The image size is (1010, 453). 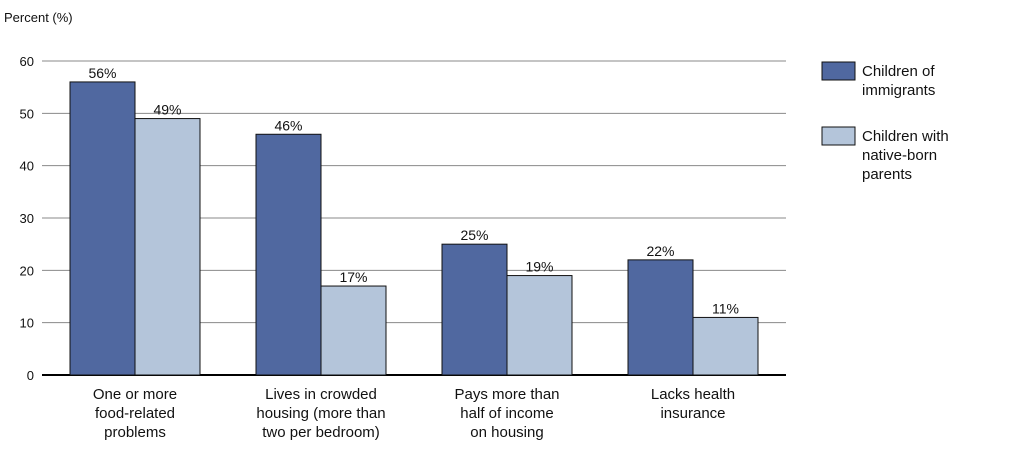 I want to click on y-tick-label: 20, so click(x=27, y=270).